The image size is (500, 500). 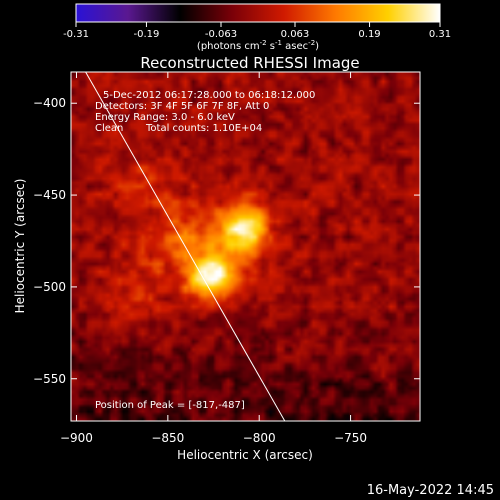 I want to click on y-axis-label: Heliocentric Y (arcsec), so click(x=20, y=246).